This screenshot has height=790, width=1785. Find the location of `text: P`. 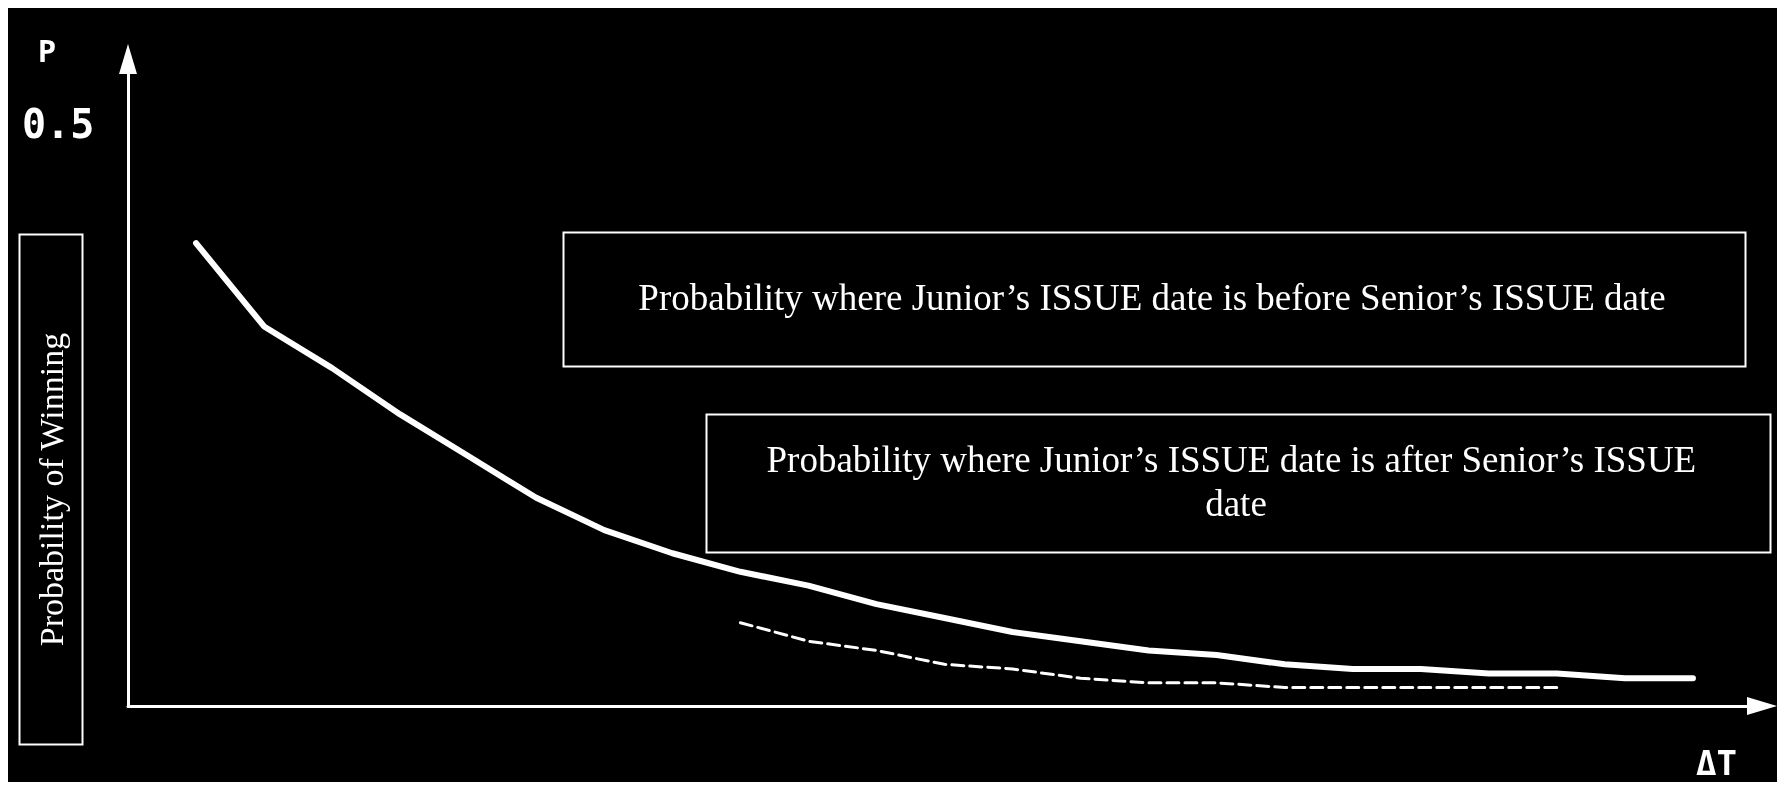

text: P is located at coordinates (47, 51).